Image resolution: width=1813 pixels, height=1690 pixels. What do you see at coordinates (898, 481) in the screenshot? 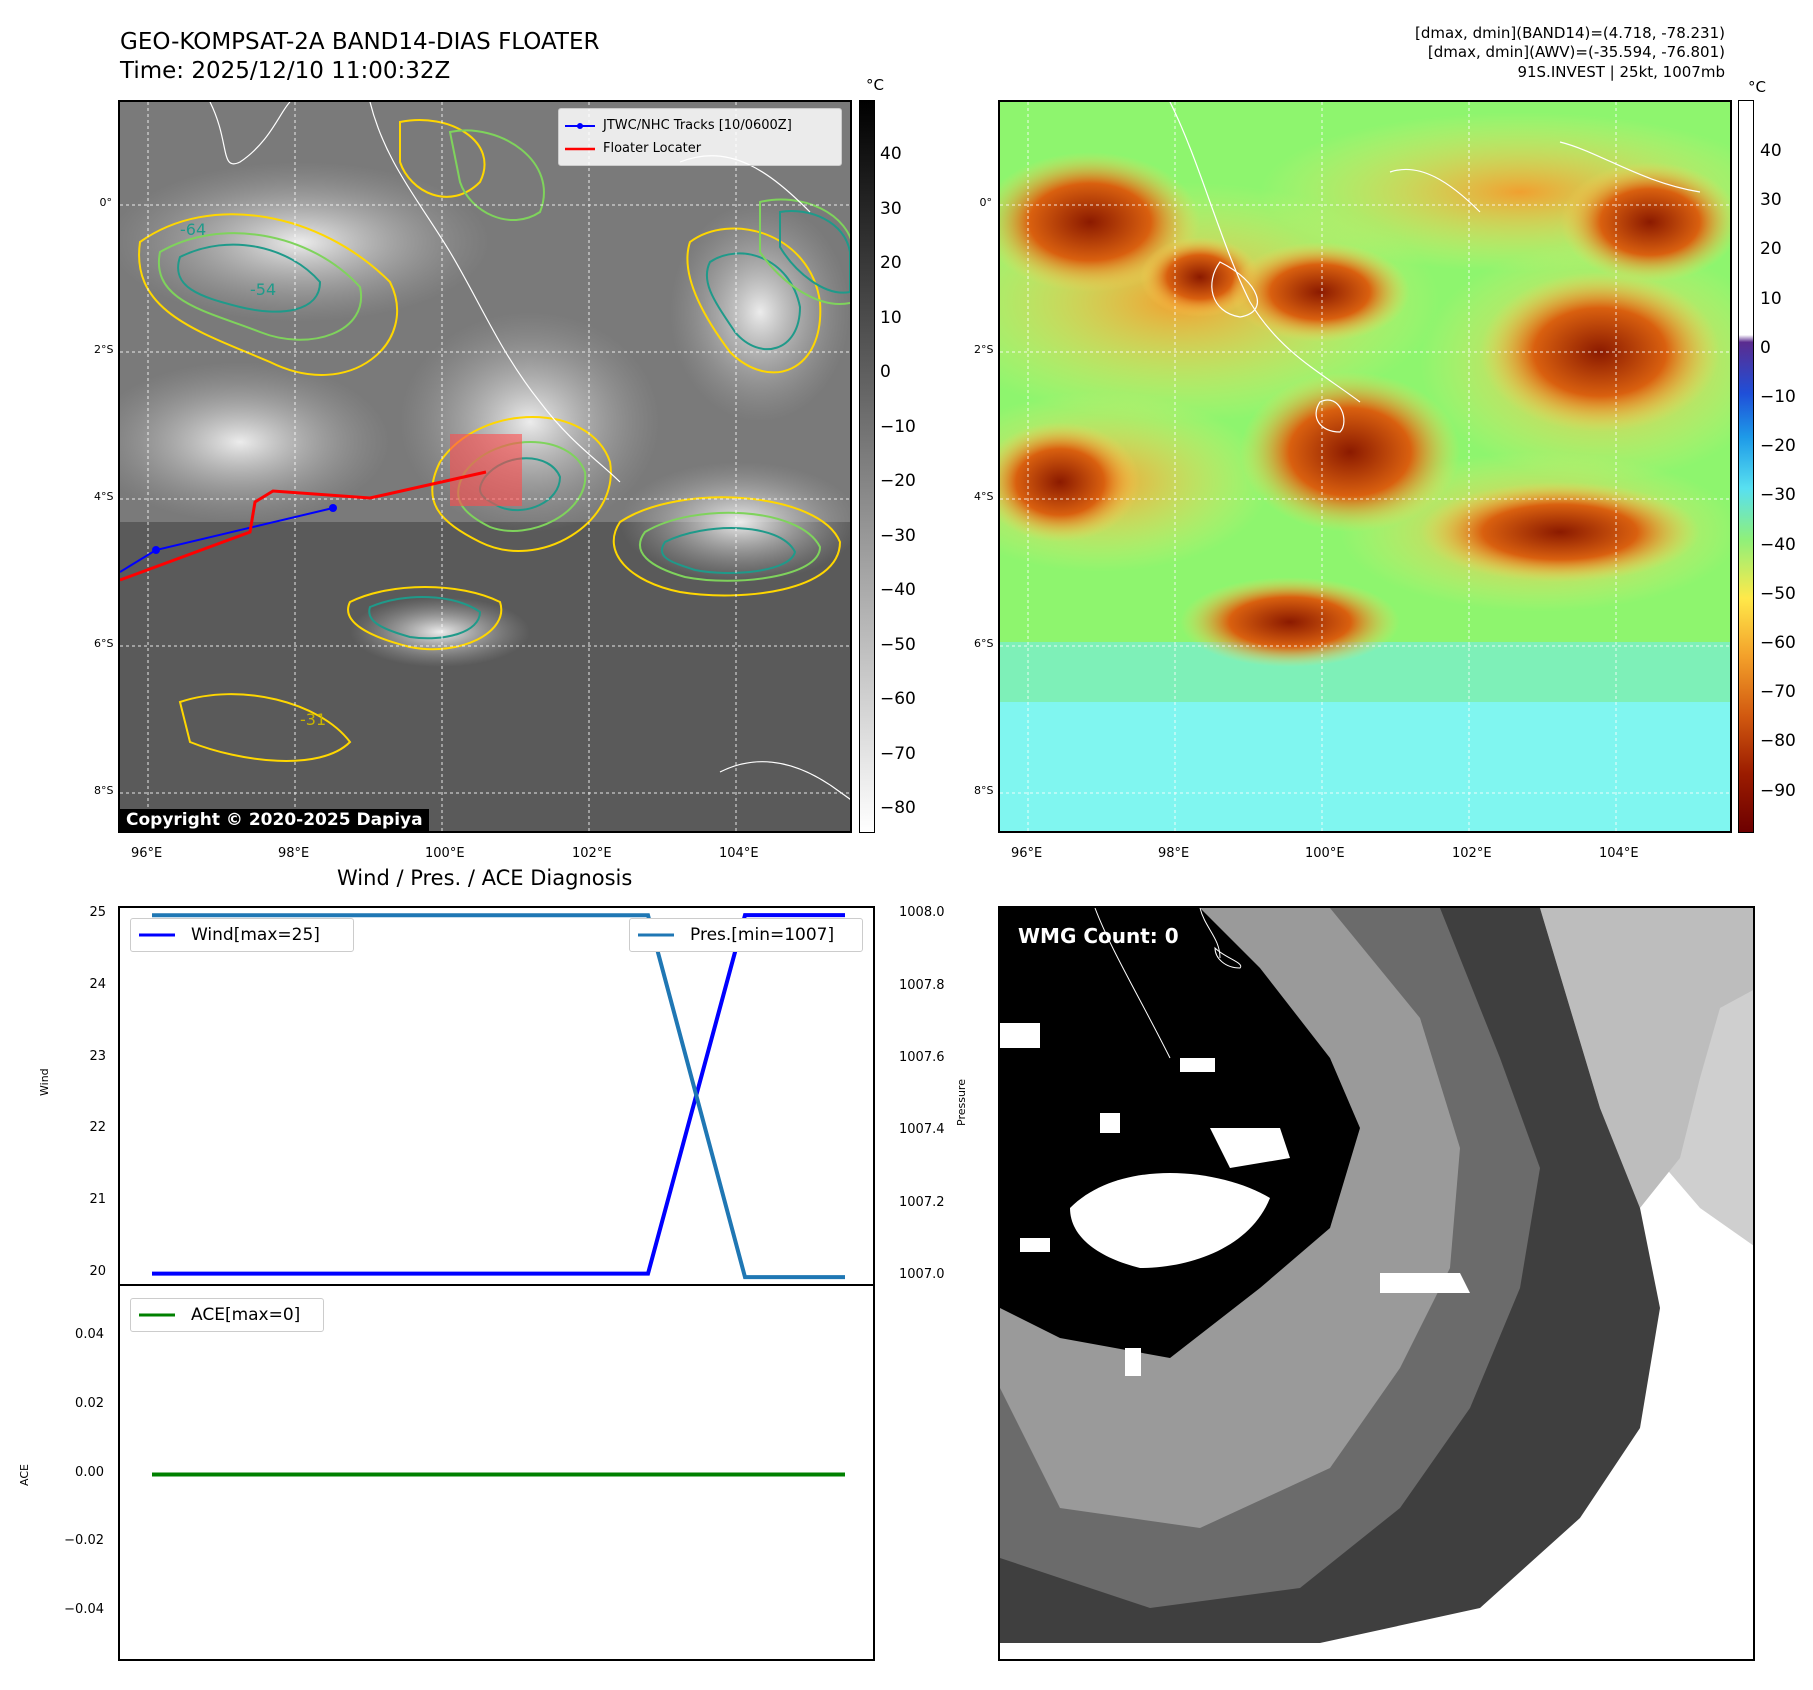
I see `ir-colorbar-tick: −20` at bounding box center [898, 481].